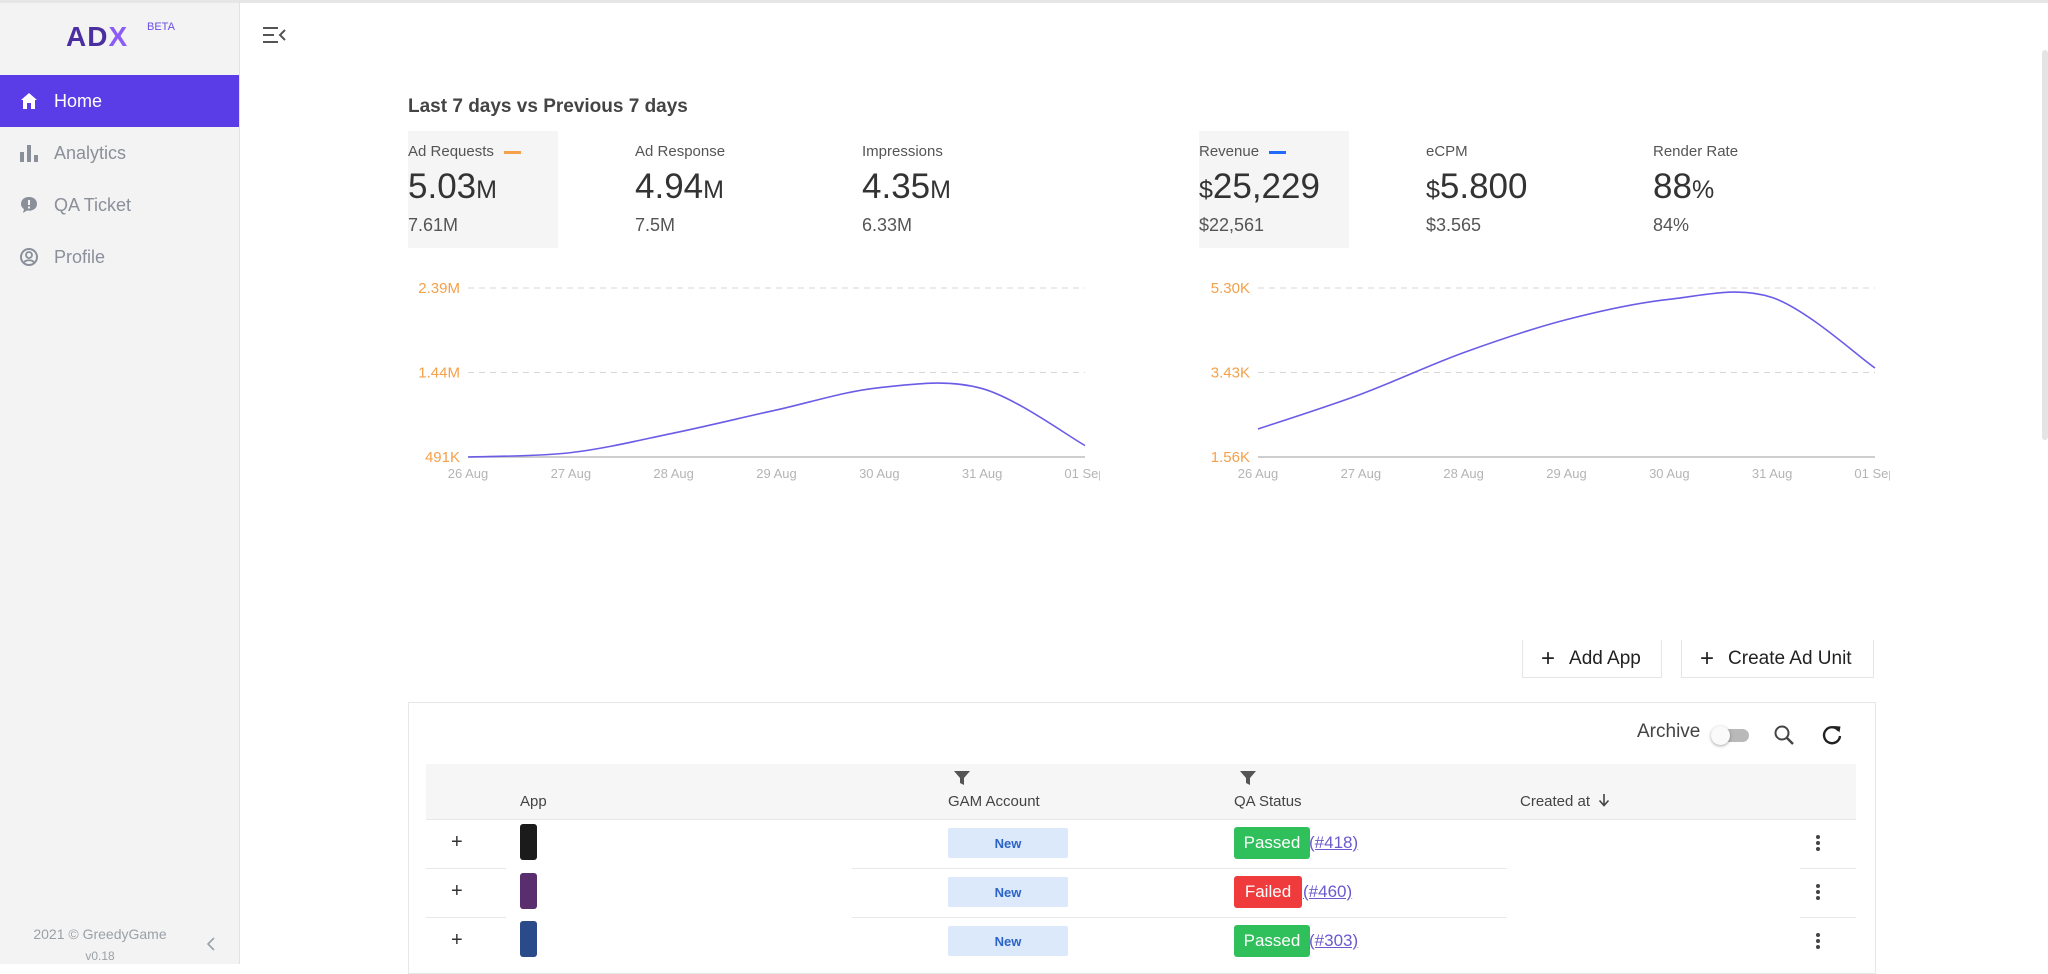 This screenshot has width=2048, height=974. I want to click on sidebar-item-analytics: Analytics, so click(119, 153).